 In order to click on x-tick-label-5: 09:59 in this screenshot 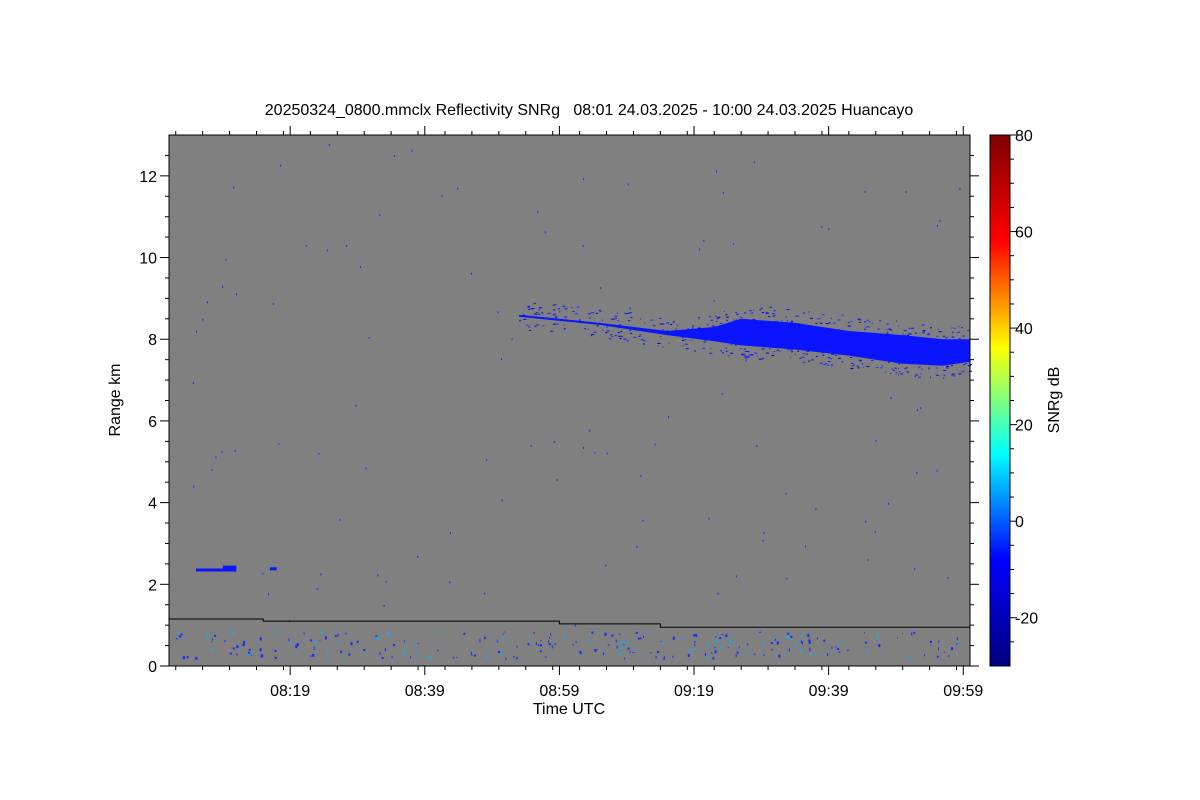, I will do `click(963, 691)`.